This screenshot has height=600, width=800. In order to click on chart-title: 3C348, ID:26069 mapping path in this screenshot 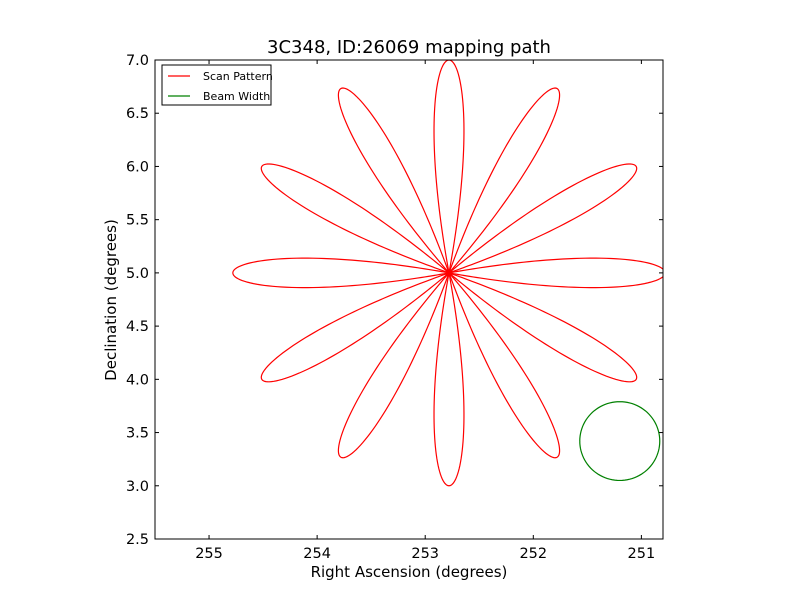, I will do `click(409, 47)`.